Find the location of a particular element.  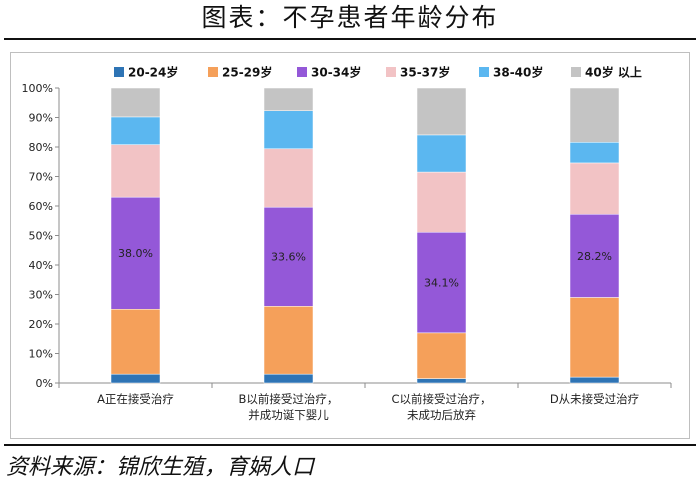

y-tick-label: 10% is located at coordinates (41, 354).